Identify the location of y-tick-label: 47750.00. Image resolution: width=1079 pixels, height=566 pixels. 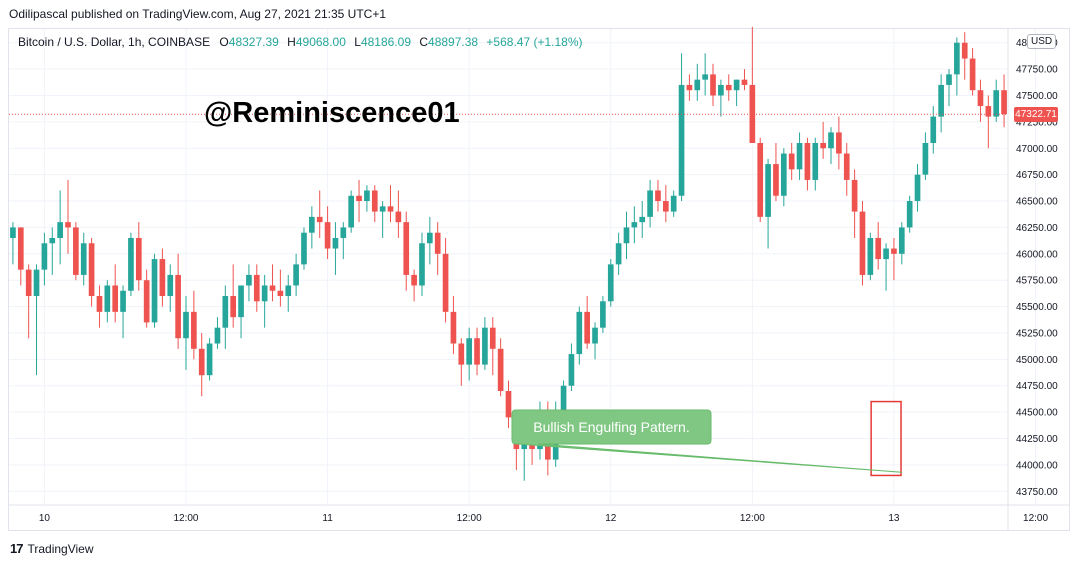
(1037, 70).